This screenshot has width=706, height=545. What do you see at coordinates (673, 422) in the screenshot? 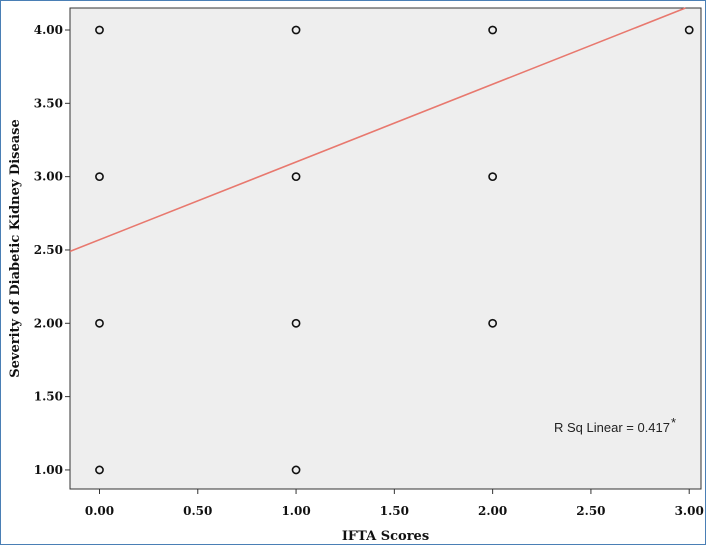
I see `significance-asterisk: *` at bounding box center [673, 422].